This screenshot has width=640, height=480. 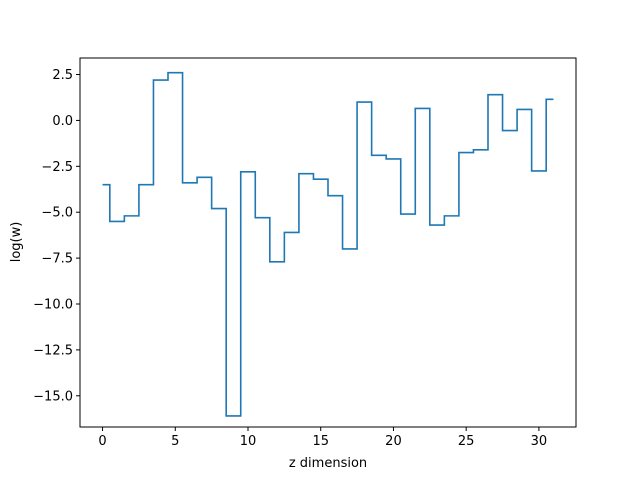 I want to click on y-tick-label: 2.5, so click(x=62, y=75).